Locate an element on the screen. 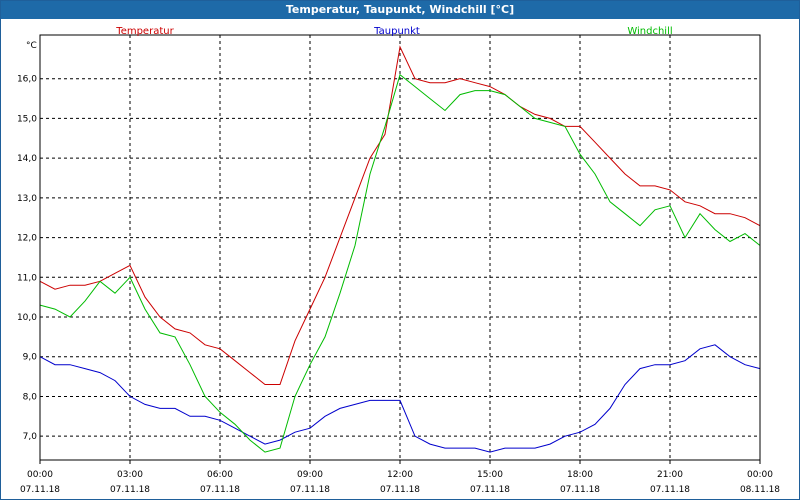 Image resolution: width=800 pixels, height=500 pixels. x-tick-time: 12:00 is located at coordinates (400, 475).